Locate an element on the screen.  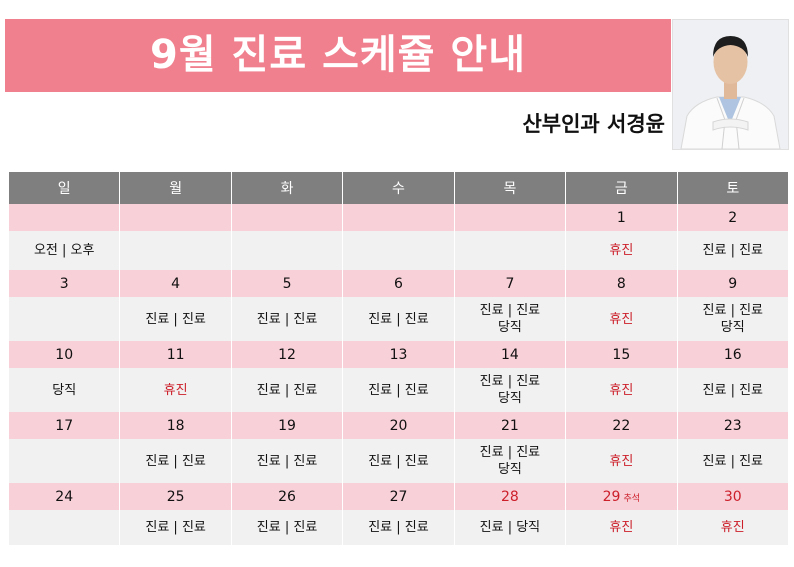
weekday-header-row: 일 월 화 수 목 금 토 is located at coordinates (398, 188).